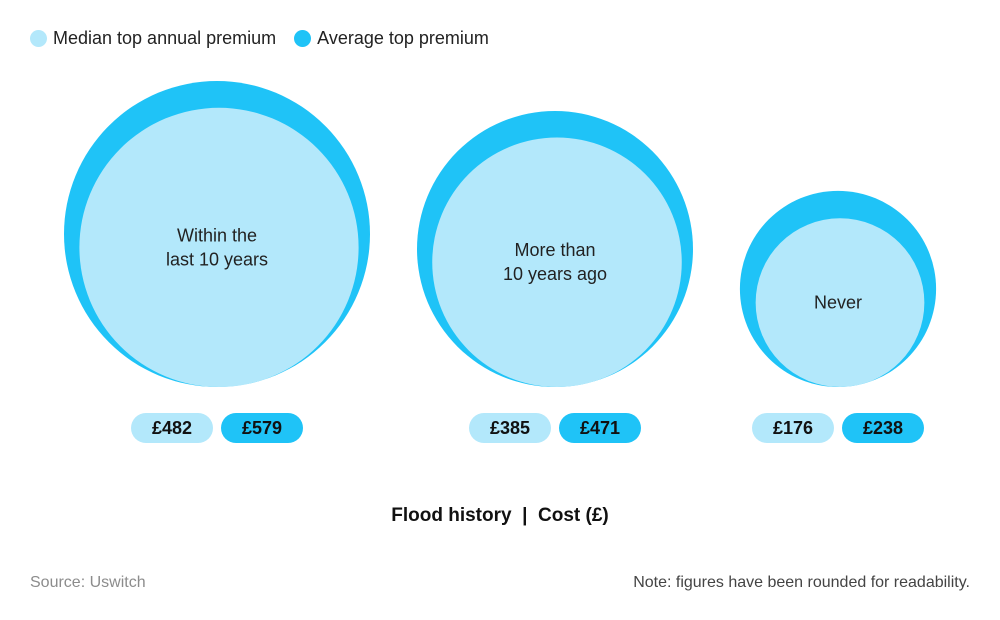 Image resolution: width=1000 pixels, height=620 pixels. What do you see at coordinates (554, 250) in the screenshot?
I see `category-label: More than` at bounding box center [554, 250].